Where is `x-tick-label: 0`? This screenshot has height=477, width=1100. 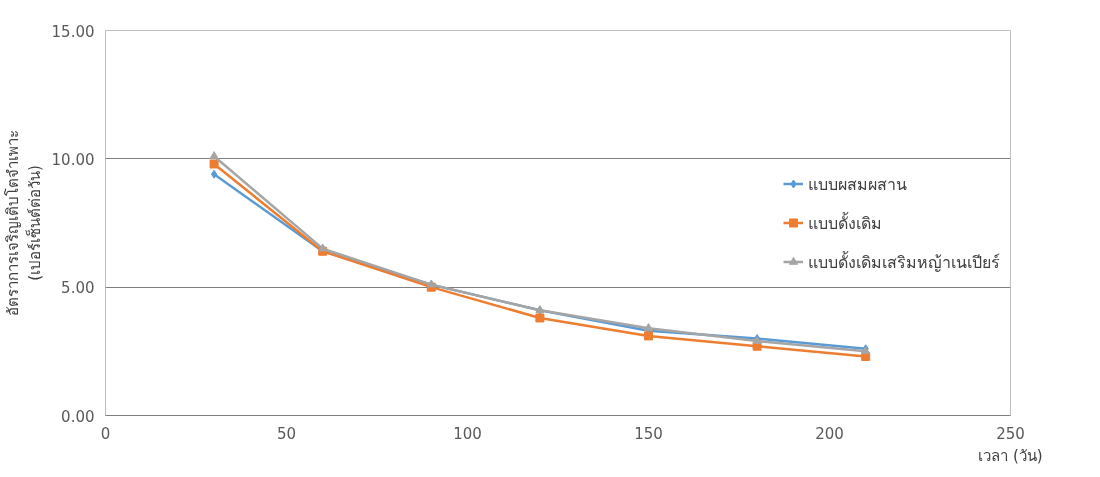
x-tick-label: 0 is located at coordinates (105, 433).